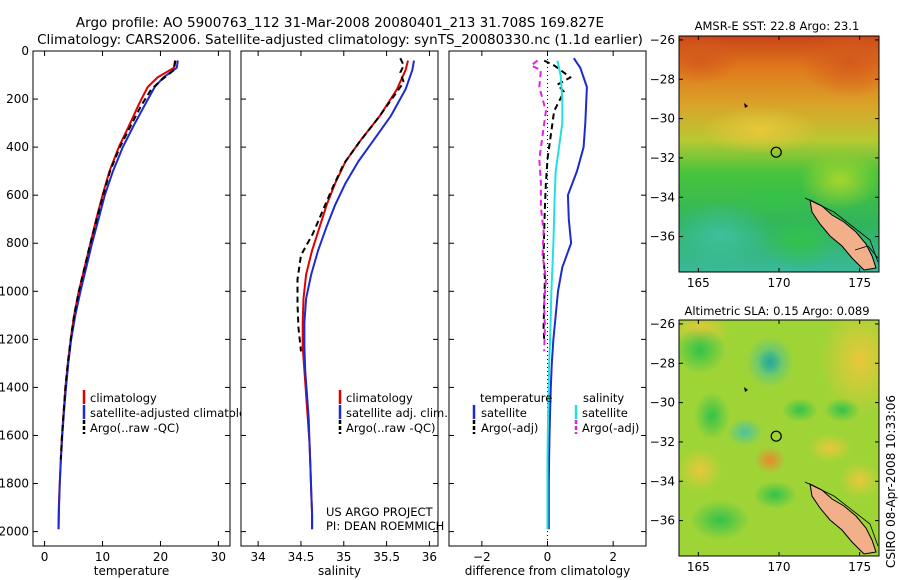 This screenshot has height=580, width=900. What do you see at coordinates (14, 387) in the screenshot?
I see `y-tick-label: 1400` at bounding box center [14, 387].